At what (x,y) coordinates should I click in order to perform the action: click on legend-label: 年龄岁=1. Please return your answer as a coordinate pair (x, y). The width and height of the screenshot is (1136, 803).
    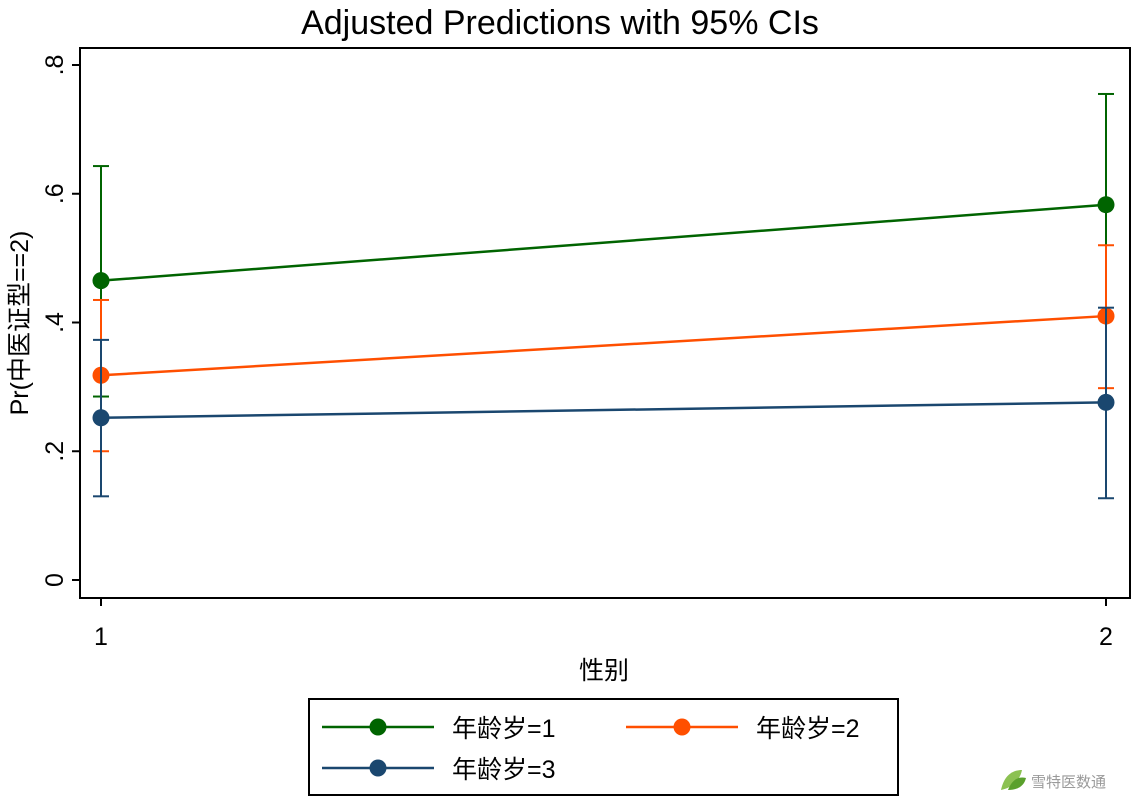
    Looking at the image, I should click on (504, 729).